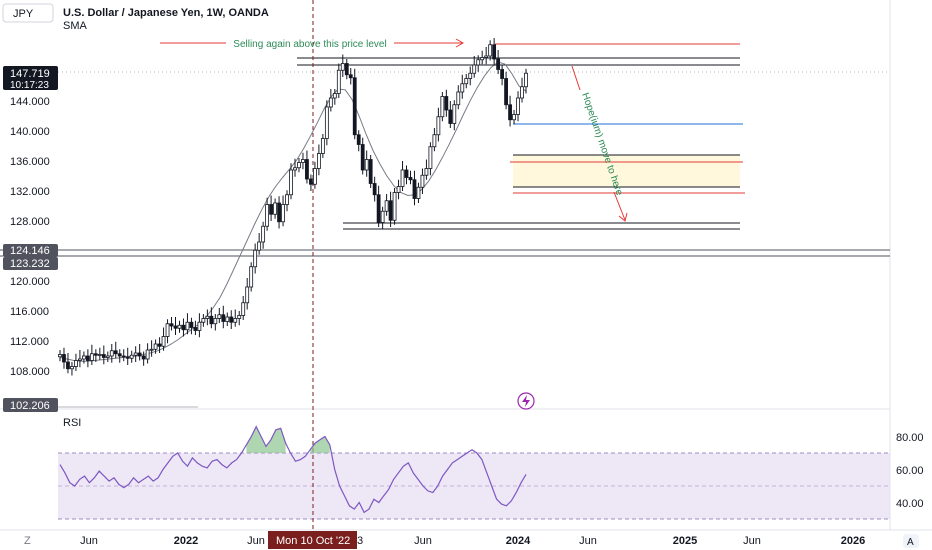 Image resolution: width=932 pixels, height=550 pixels. Describe the element at coordinates (360, 541) in the screenshot. I see `time-tick: 3` at that location.